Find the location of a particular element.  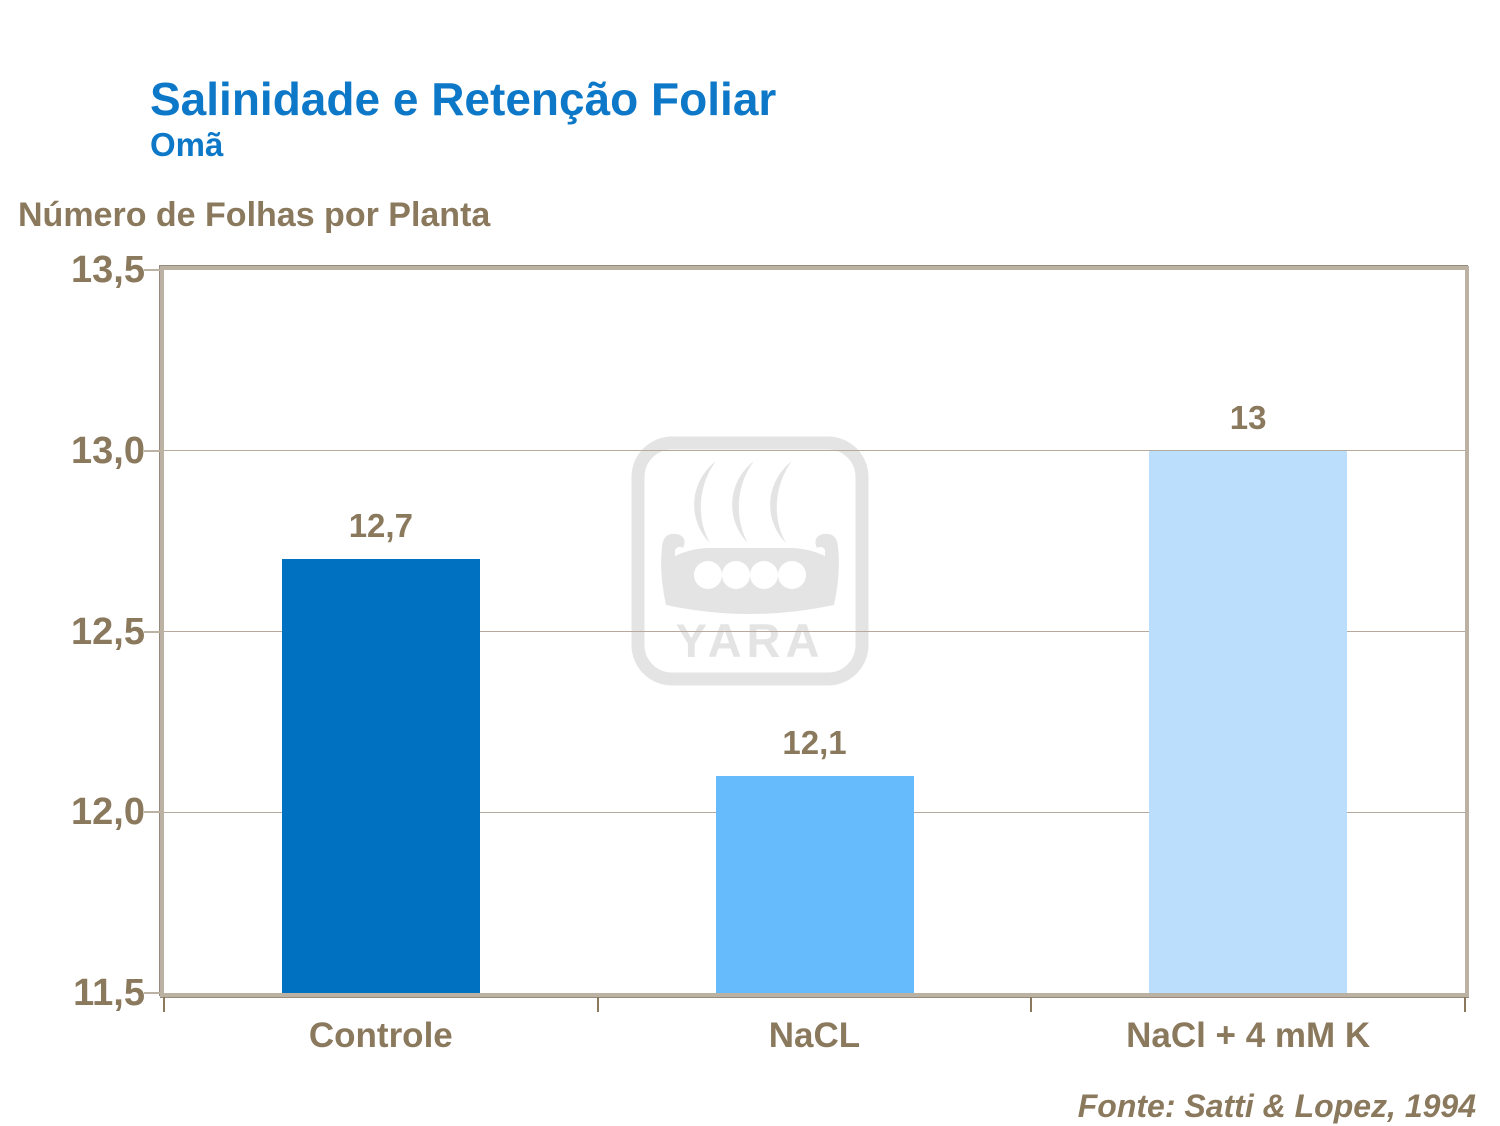

yara-wordmark: YARA is located at coordinates (750, 640).